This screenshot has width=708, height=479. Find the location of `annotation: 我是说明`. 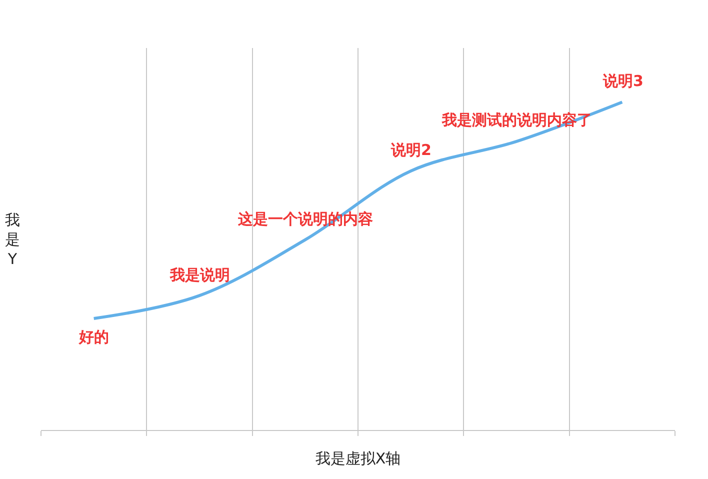

annotation: 我是说明 is located at coordinates (199, 275).